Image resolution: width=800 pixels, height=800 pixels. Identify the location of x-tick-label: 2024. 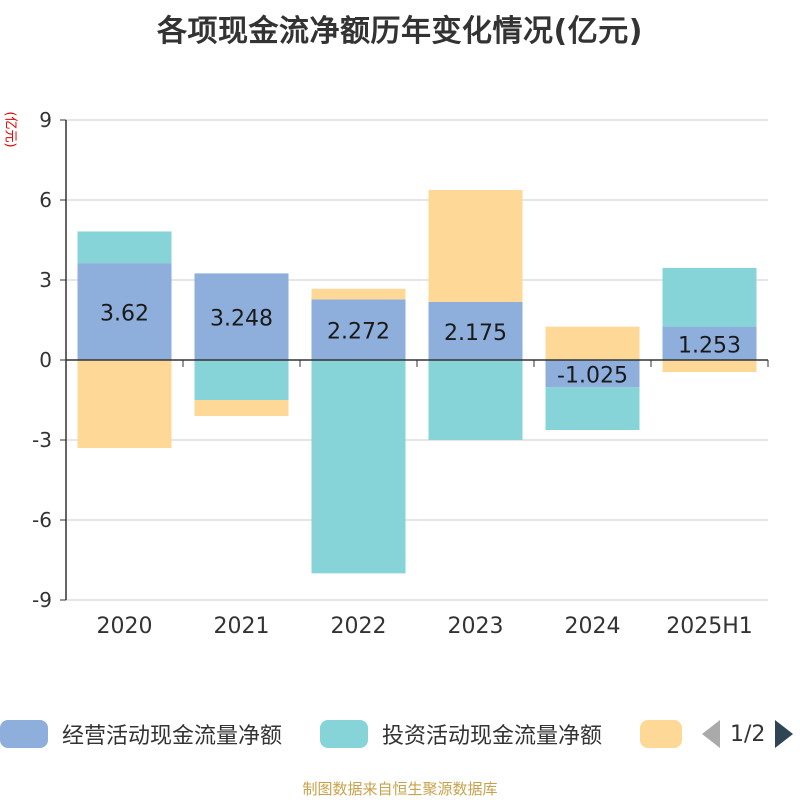
(593, 626).